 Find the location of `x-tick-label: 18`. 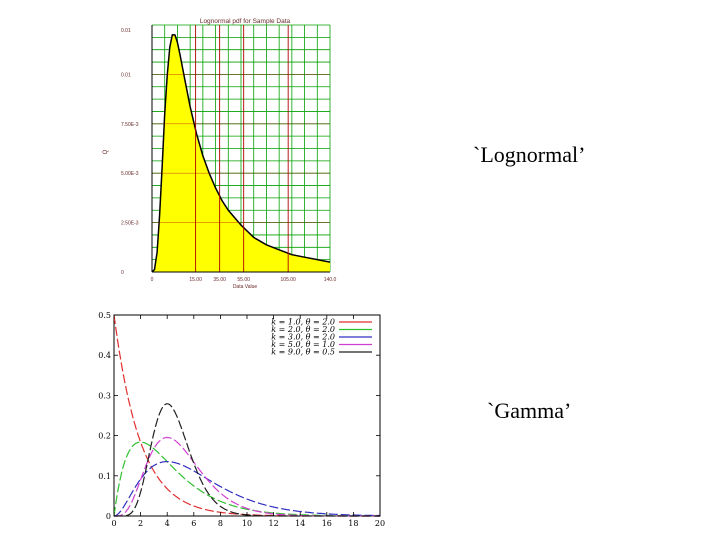

x-tick-label: 18 is located at coordinates (353, 523).